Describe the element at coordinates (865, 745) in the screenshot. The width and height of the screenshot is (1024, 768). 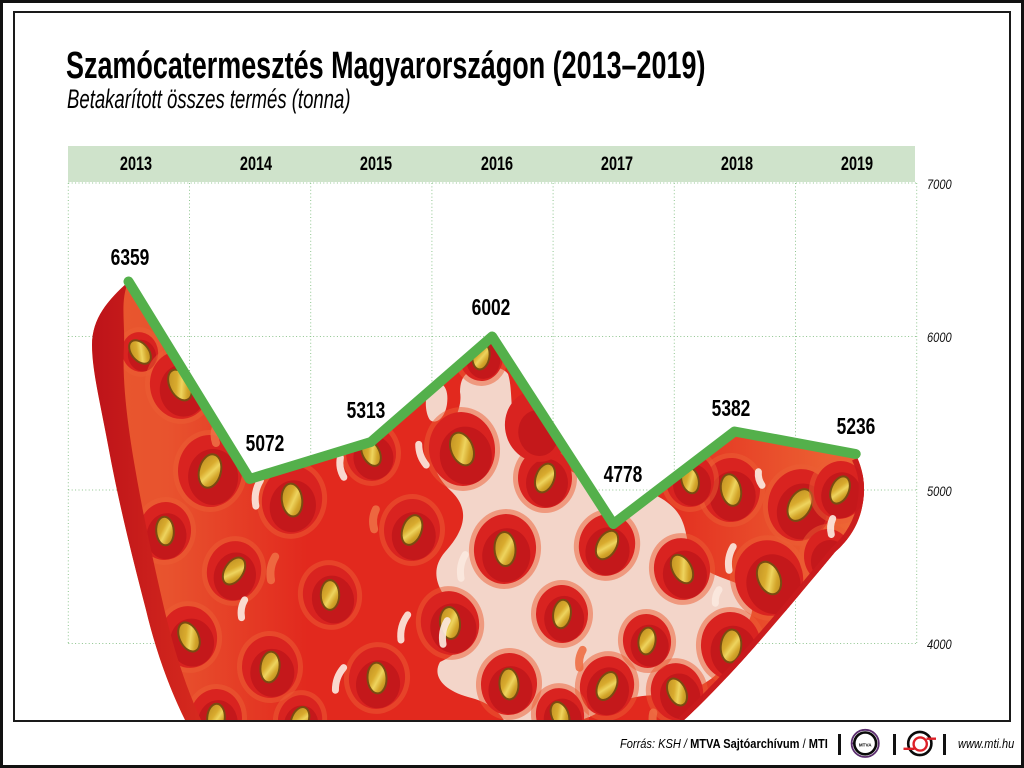
I see `svg-text: MTVA` at that location.